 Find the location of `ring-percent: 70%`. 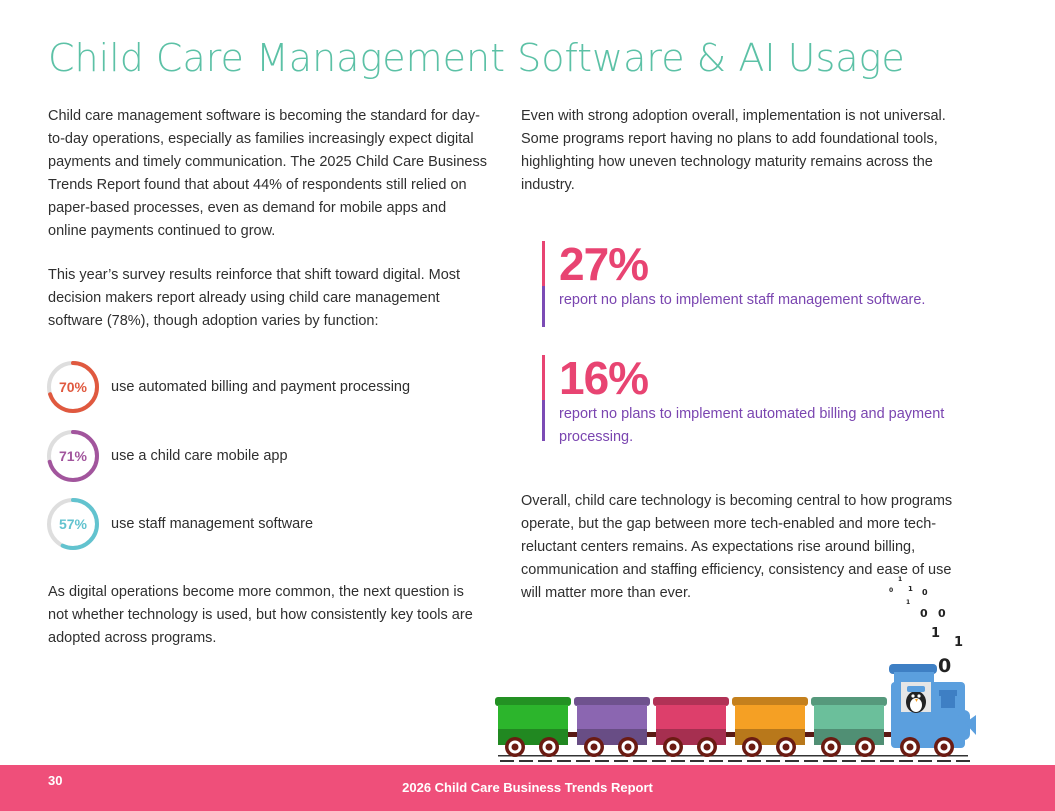

ring-percent: 70% is located at coordinates (73, 387).